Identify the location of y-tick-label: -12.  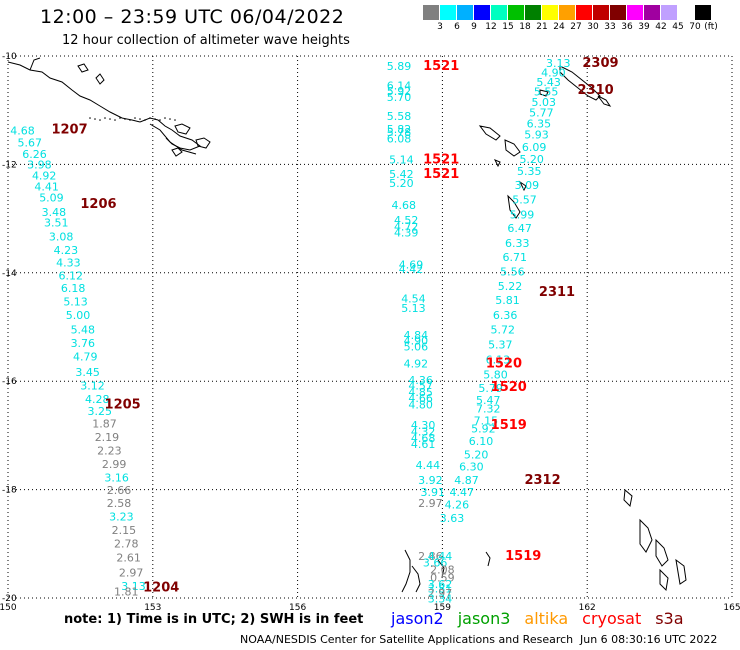
(9, 165).